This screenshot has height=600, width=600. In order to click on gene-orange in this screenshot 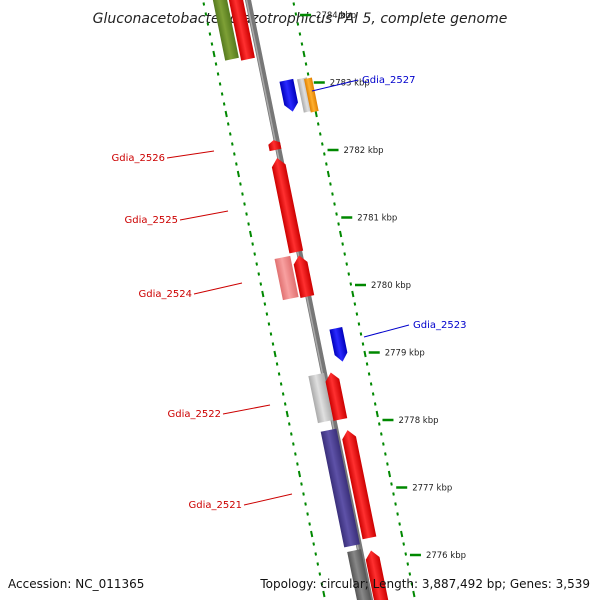, I will do `click(311, 95)`.